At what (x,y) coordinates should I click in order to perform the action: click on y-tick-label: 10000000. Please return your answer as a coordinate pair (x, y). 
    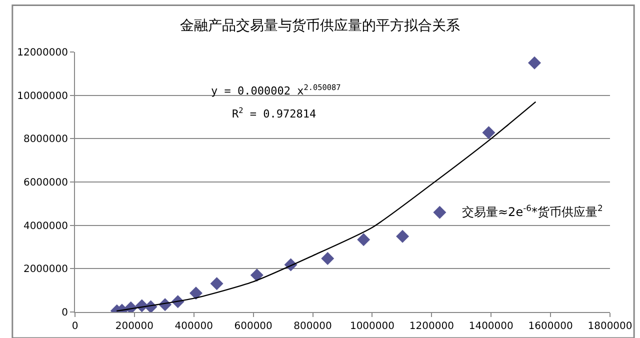
    Looking at the image, I should click on (42, 96).